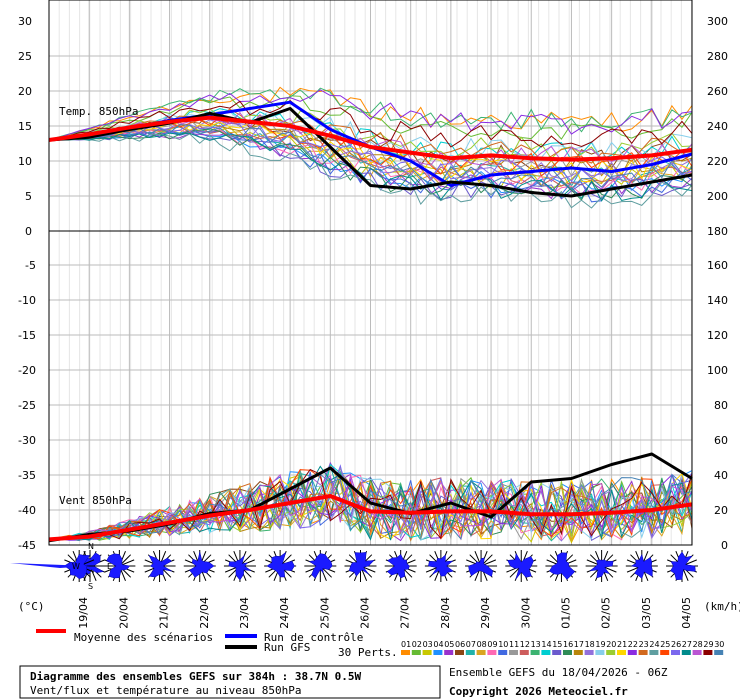  I want to click on pert-number: 08, so click(482, 644).